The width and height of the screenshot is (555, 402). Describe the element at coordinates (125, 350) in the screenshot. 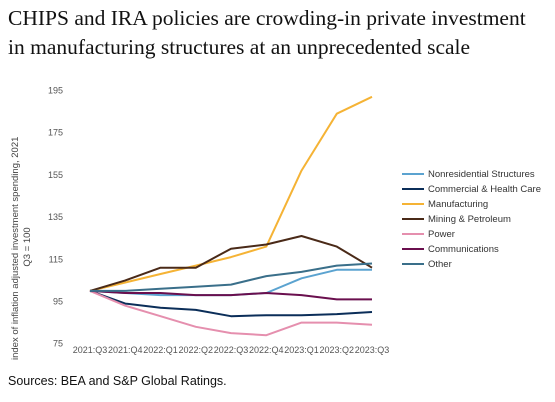

I see `x-tick-label: 2021:Q4` at that location.